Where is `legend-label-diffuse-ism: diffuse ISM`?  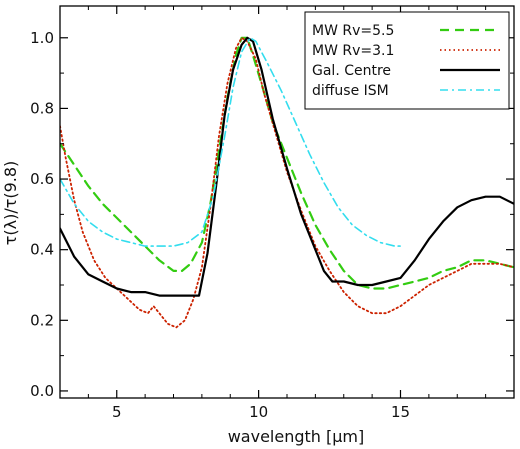 legend-label-diffuse-ism: diffuse ISM is located at coordinates (350, 91).